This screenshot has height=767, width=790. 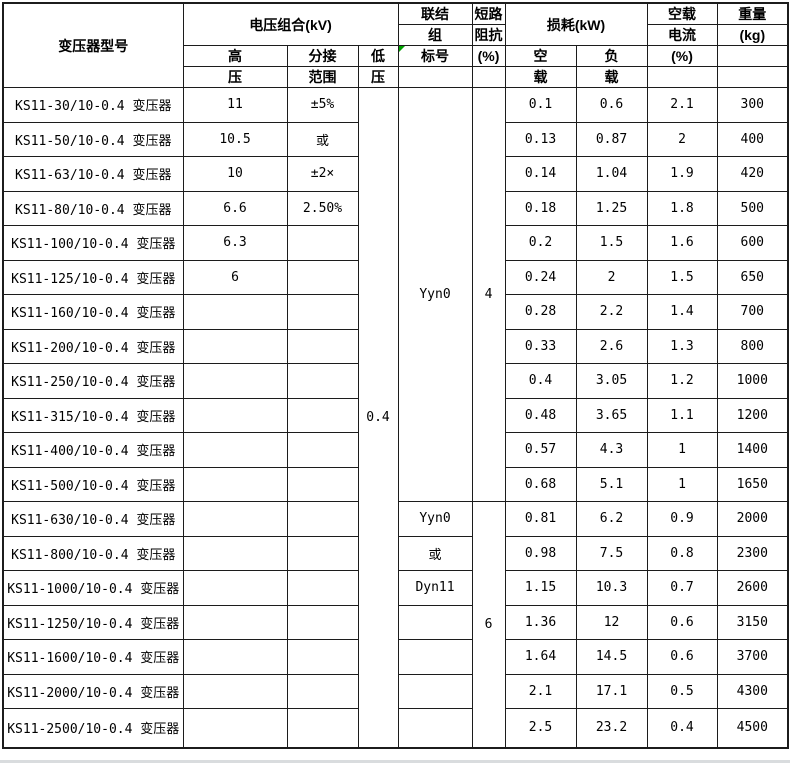 I want to click on header-current-l1: 空载, so click(x=682, y=13).